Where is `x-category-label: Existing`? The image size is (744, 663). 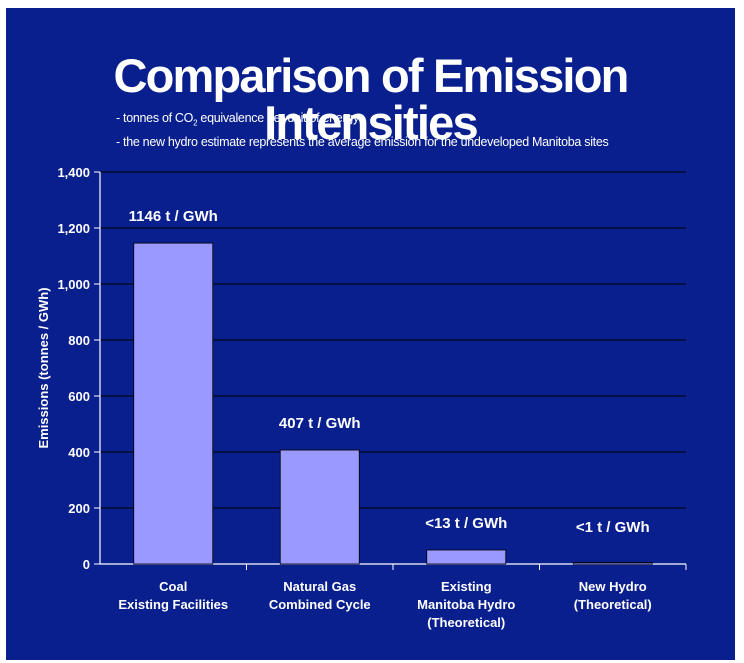 x-category-label: Existing is located at coordinates (466, 586).